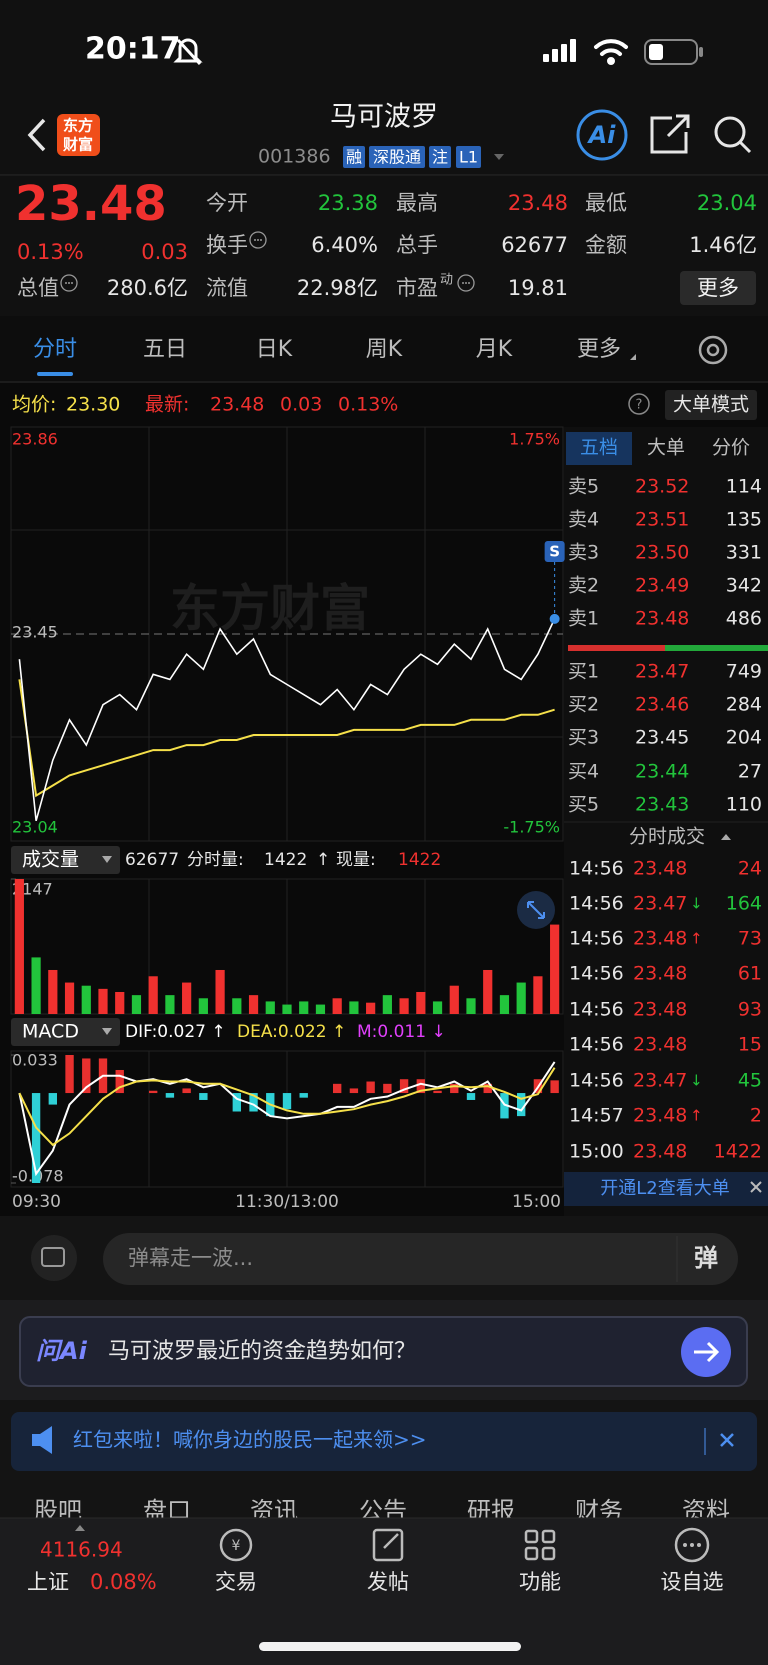 This screenshot has width=768, height=1665. What do you see at coordinates (727, 203) in the screenshot?
I see `field-value: 23.04` at bounding box center [727, 203].